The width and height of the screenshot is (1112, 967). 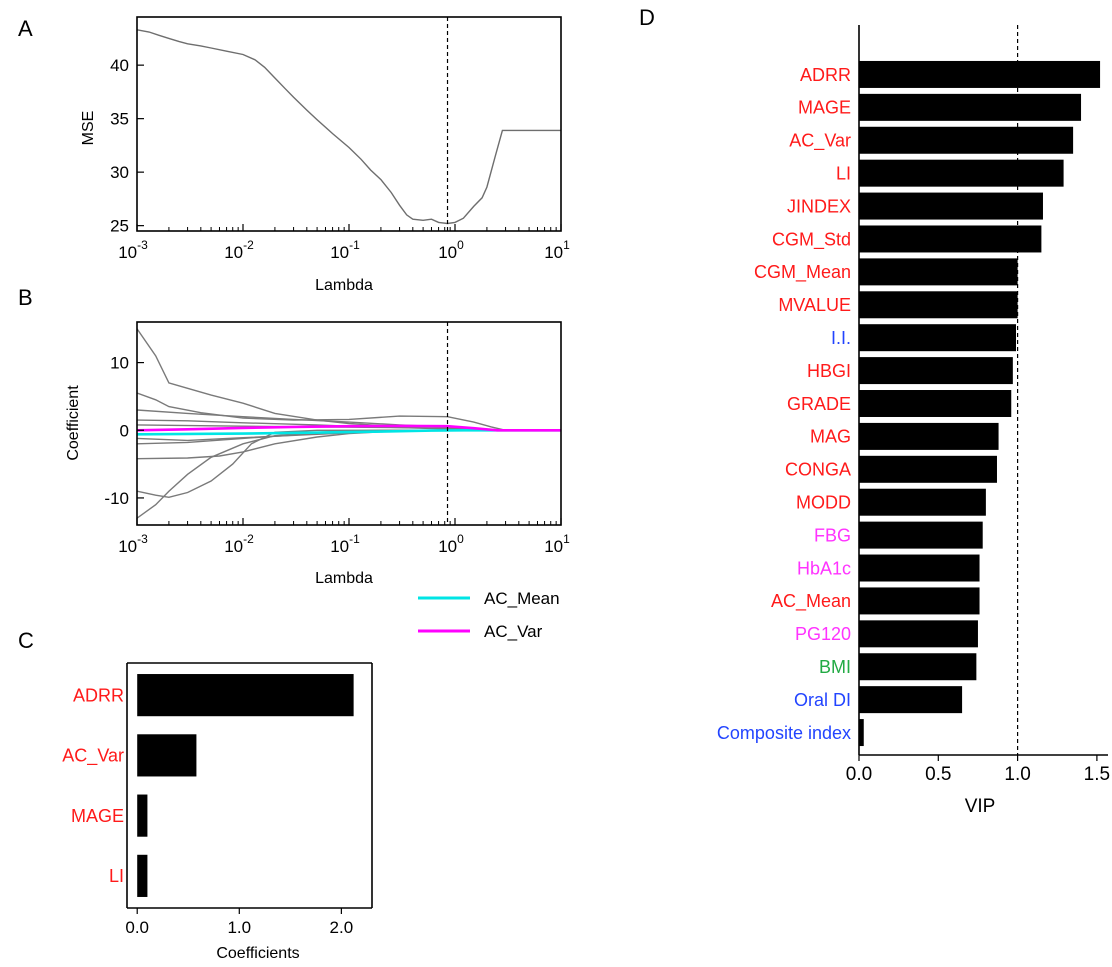 What do you see at coordinates (354, 245) in the screenshot?
I see `panel-a-xtick-exponent: -1` at bounding box center [354, 245].